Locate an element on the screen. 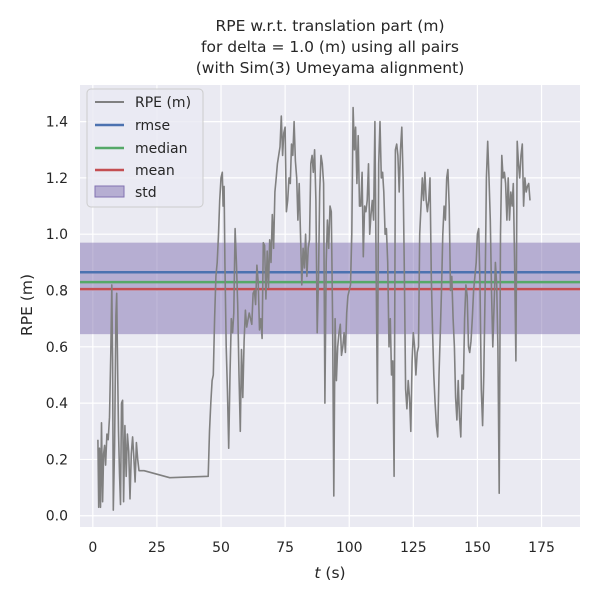  y-tick-label: 1.0 is located at coordinates (57, 235).